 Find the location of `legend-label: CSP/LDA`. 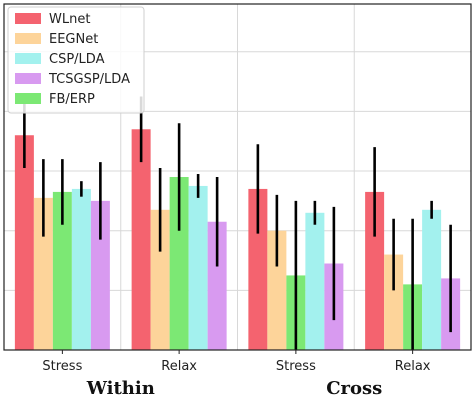

legend-label: CSP/LDA is located at coordinates (77, 59).